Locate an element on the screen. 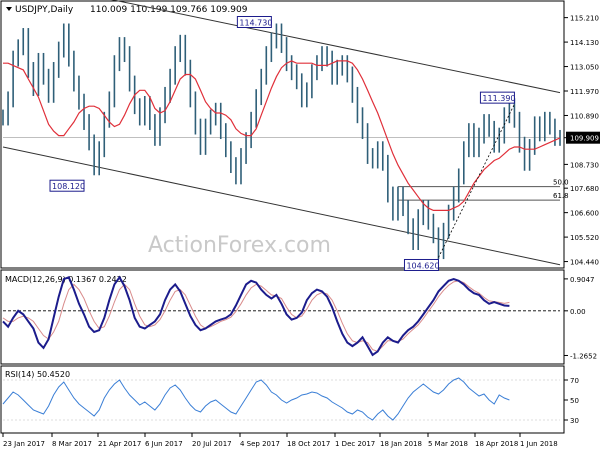 The image size is (600, 450). rsi-line is located at coordinates (256, 399).